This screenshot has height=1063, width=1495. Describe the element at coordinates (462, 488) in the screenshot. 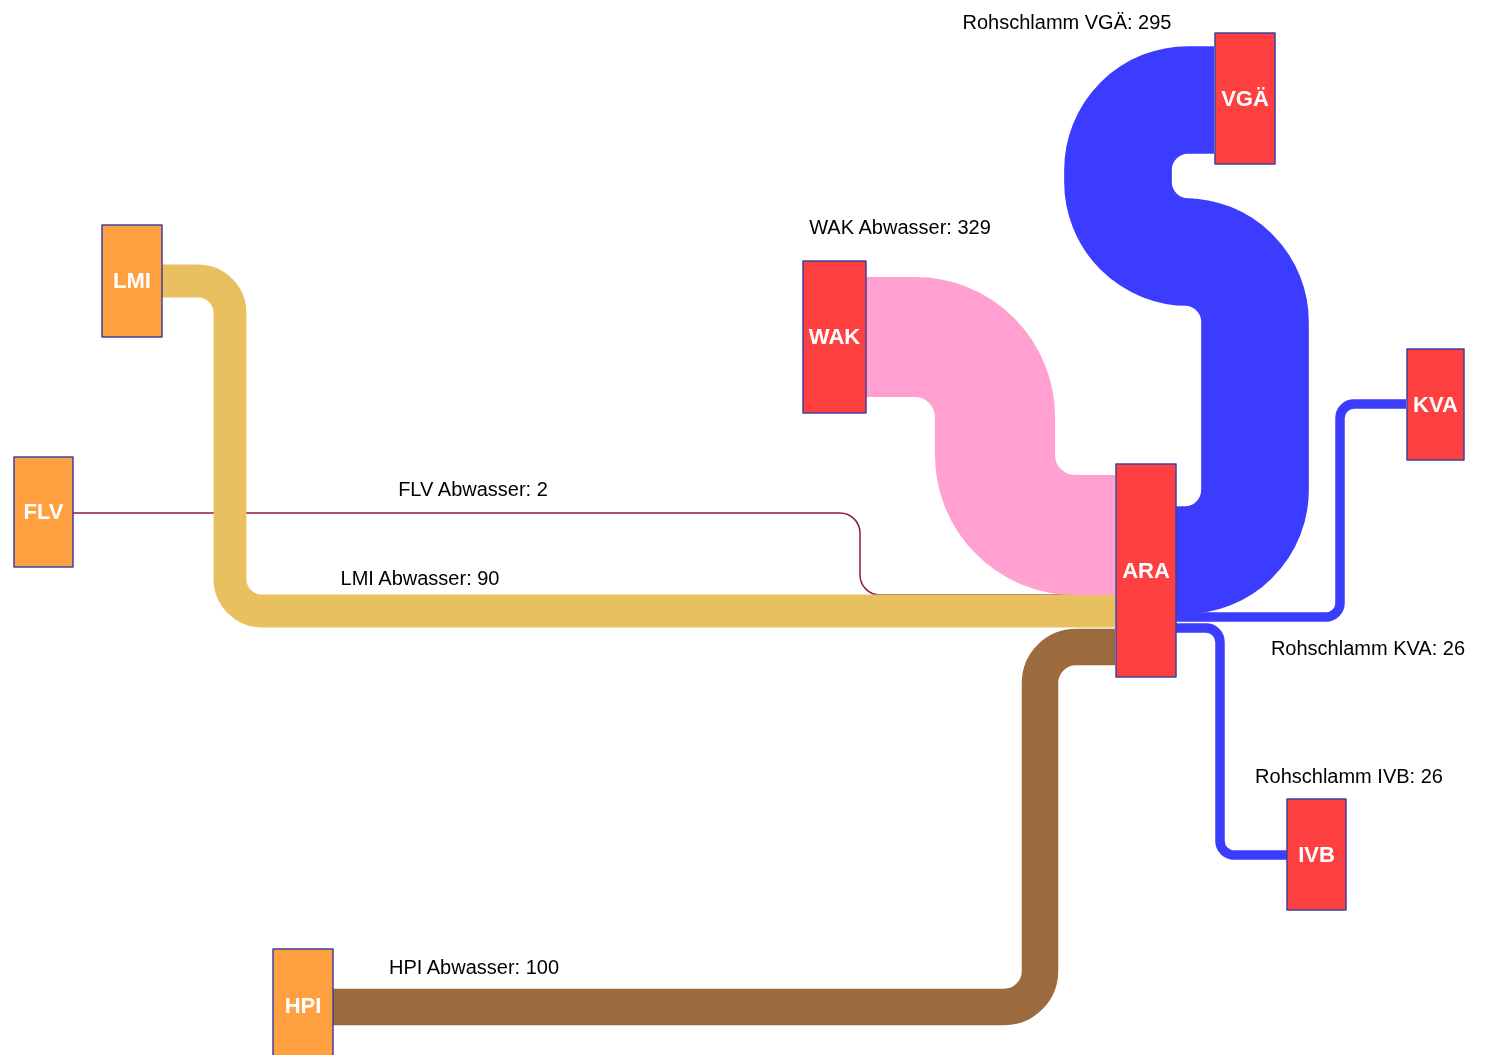

I see `category-label: FLV Abwasser` at that location.